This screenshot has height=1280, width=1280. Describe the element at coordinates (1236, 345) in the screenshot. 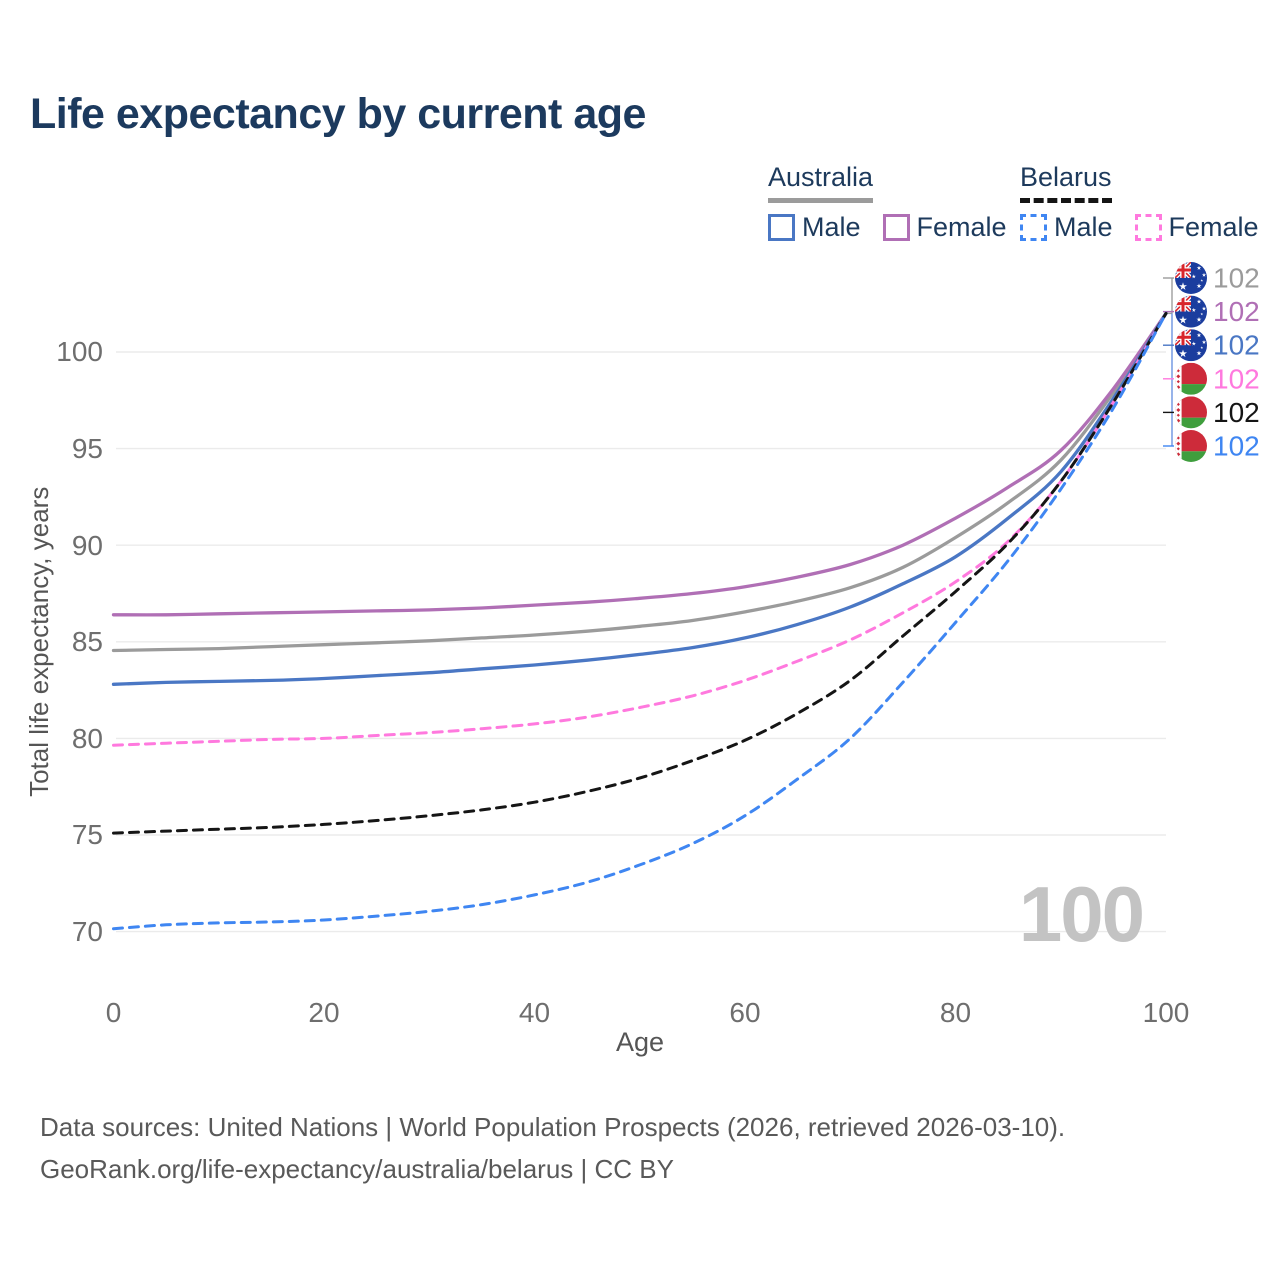

I see `end-label-australia-male: 102` at that location.